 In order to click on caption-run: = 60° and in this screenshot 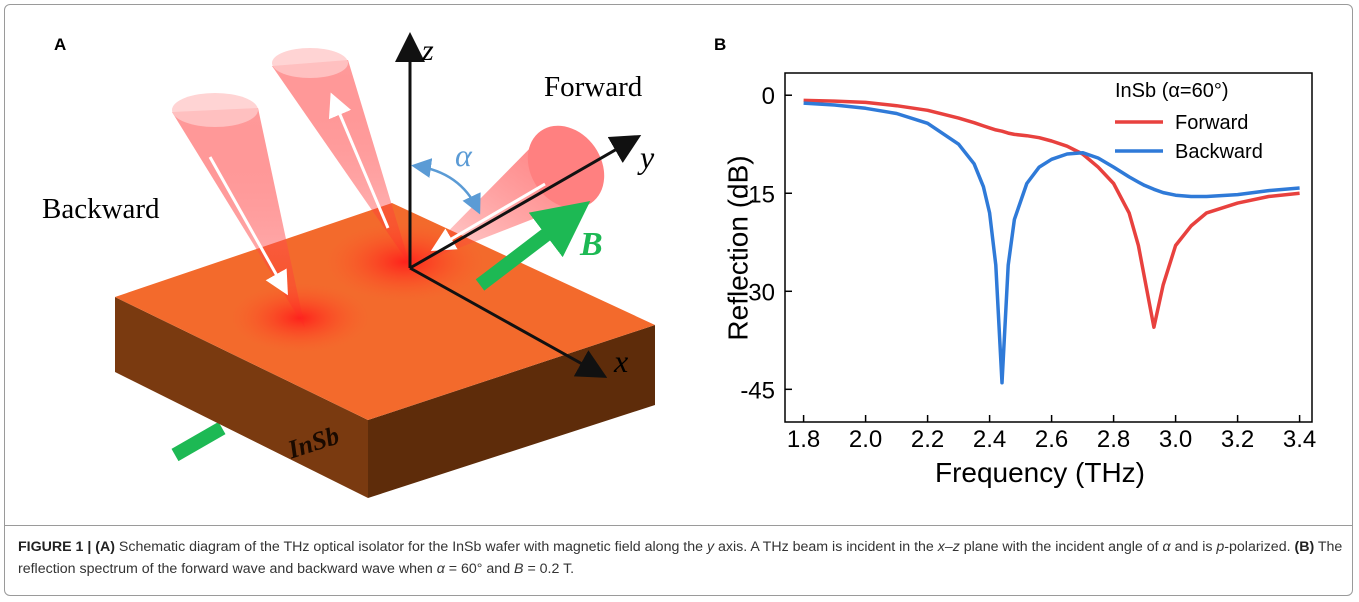, I will do `click(479, 569)`.